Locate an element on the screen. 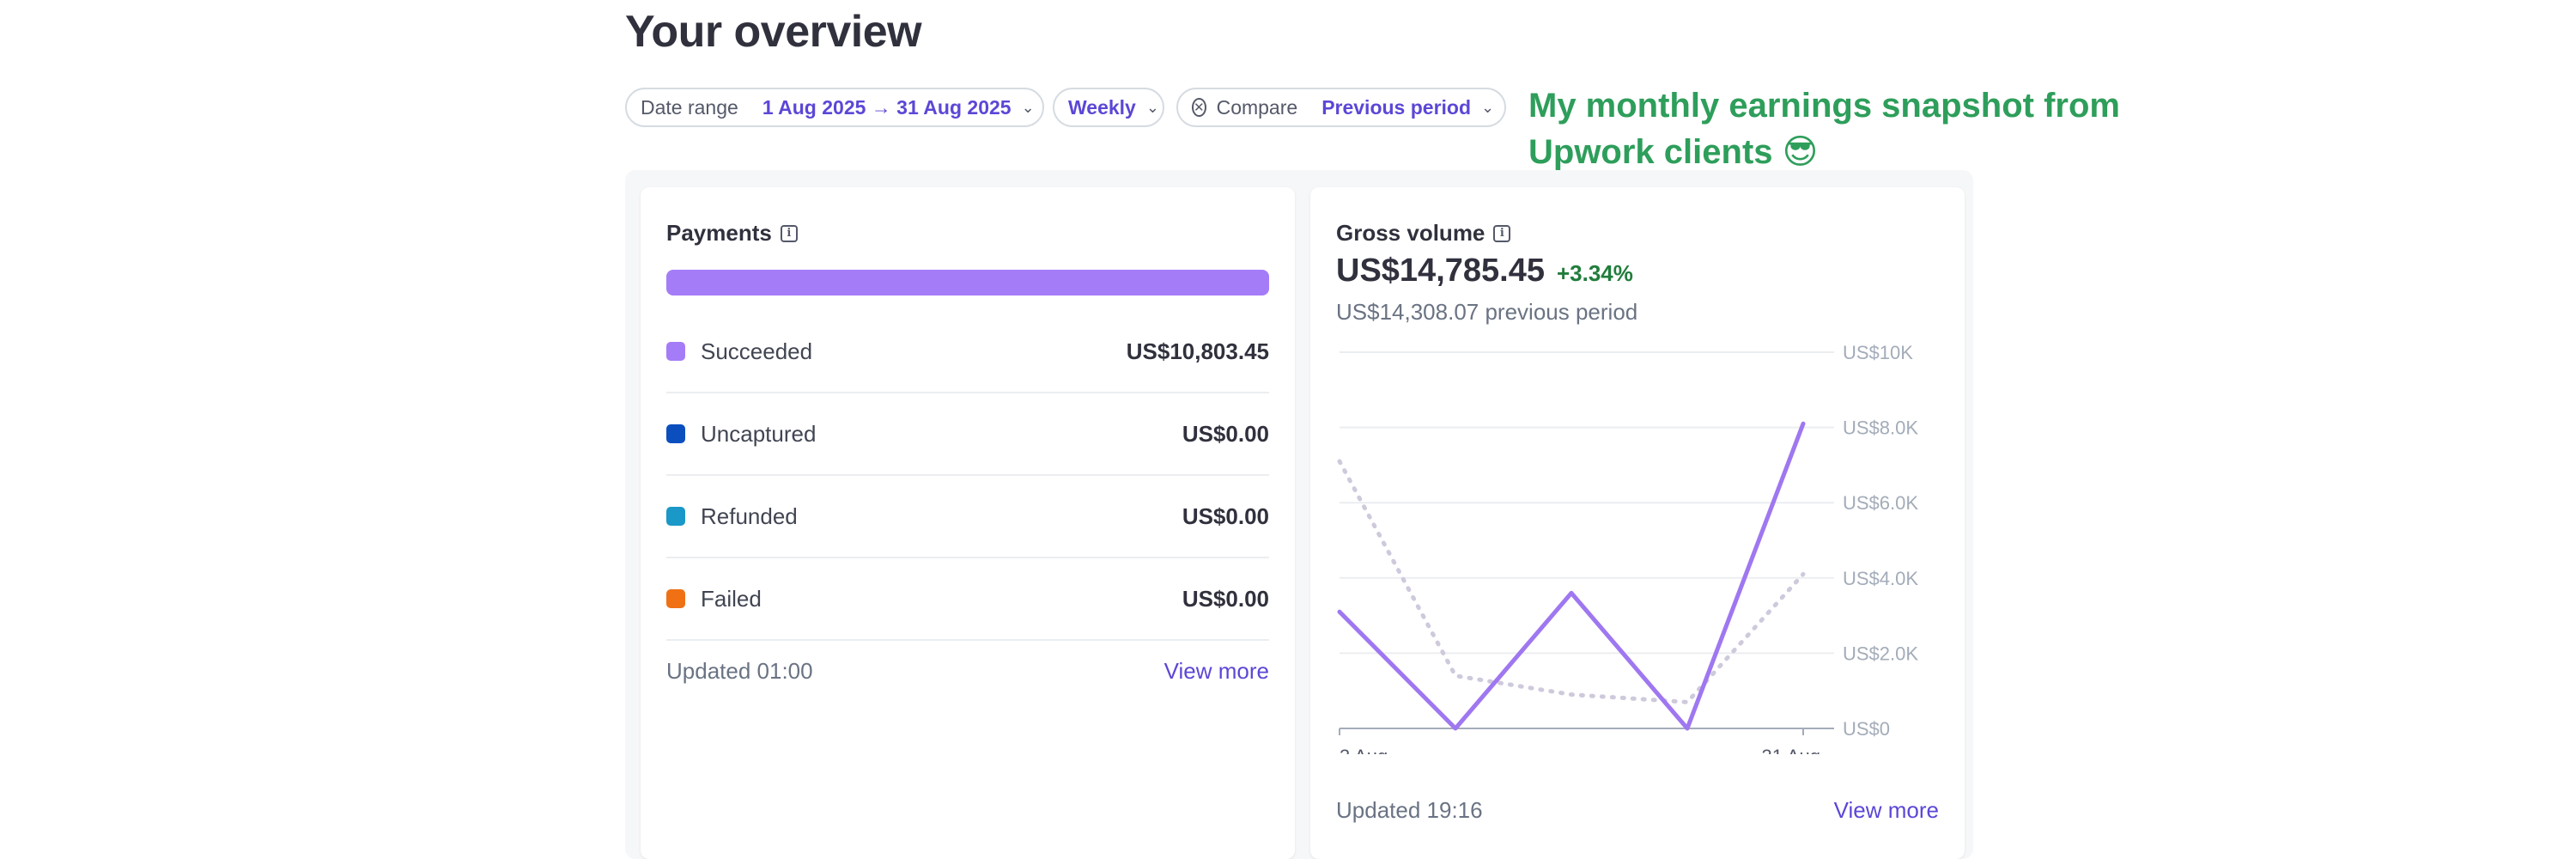 Image resolution: width=2576 pixels, height=859 pixels. page-title: Your overview is located at coordinates (773, 32).